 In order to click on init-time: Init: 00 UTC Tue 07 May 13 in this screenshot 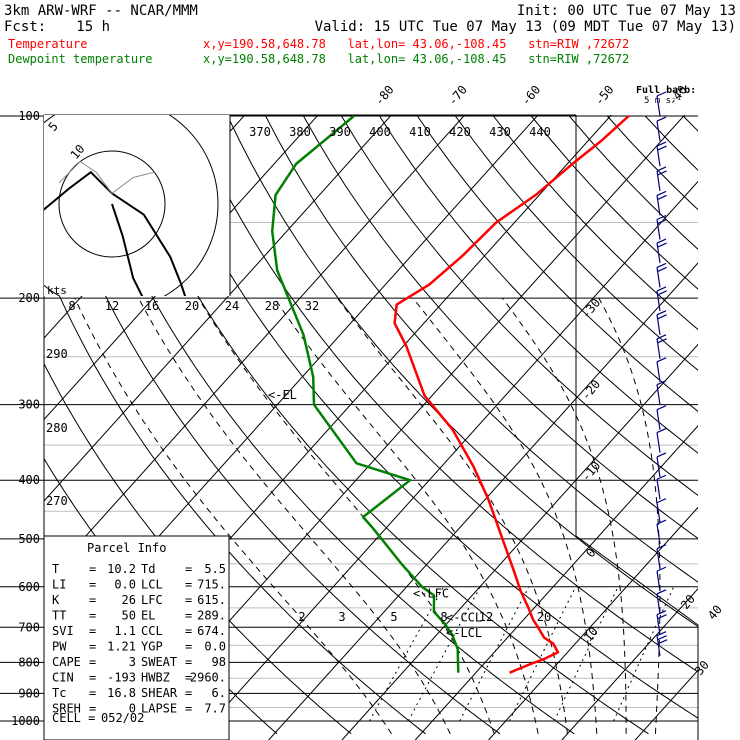, I will do `click(626, 11)`.